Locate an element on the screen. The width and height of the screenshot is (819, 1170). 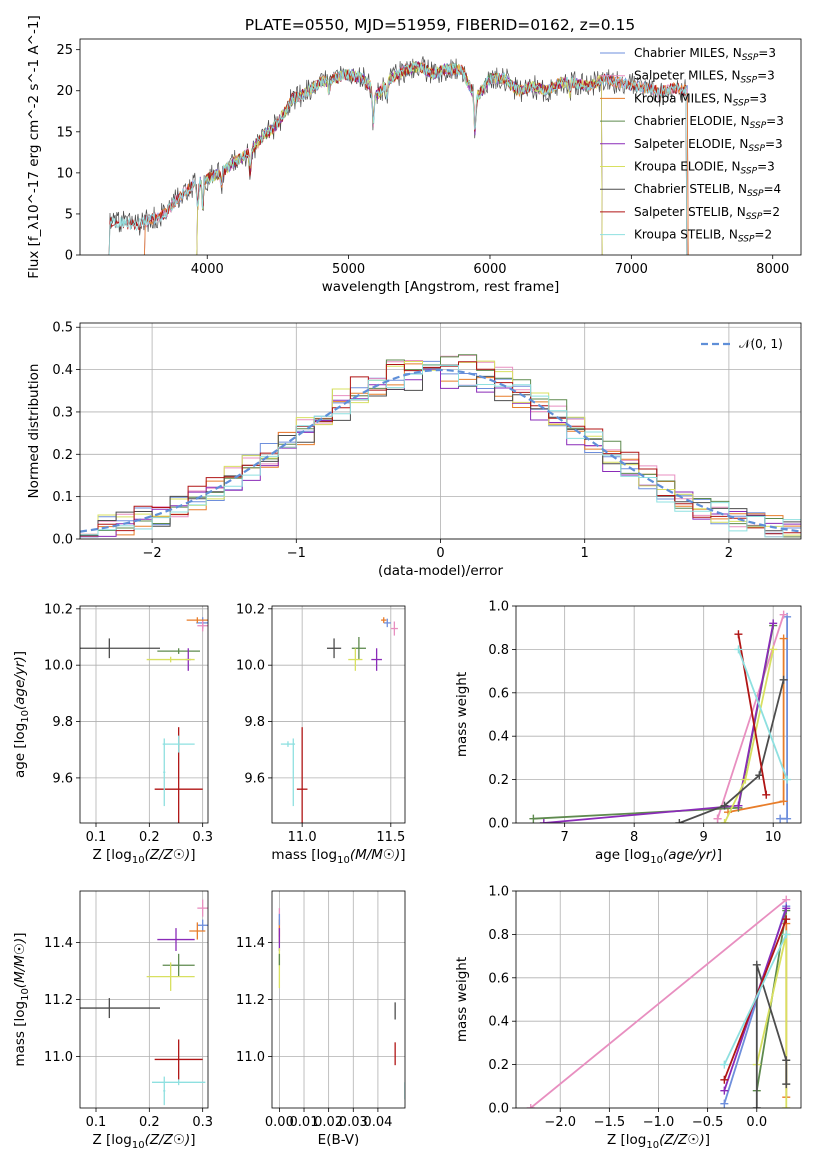
x-tick-label: 6000 is located at coordinates (489, 269).